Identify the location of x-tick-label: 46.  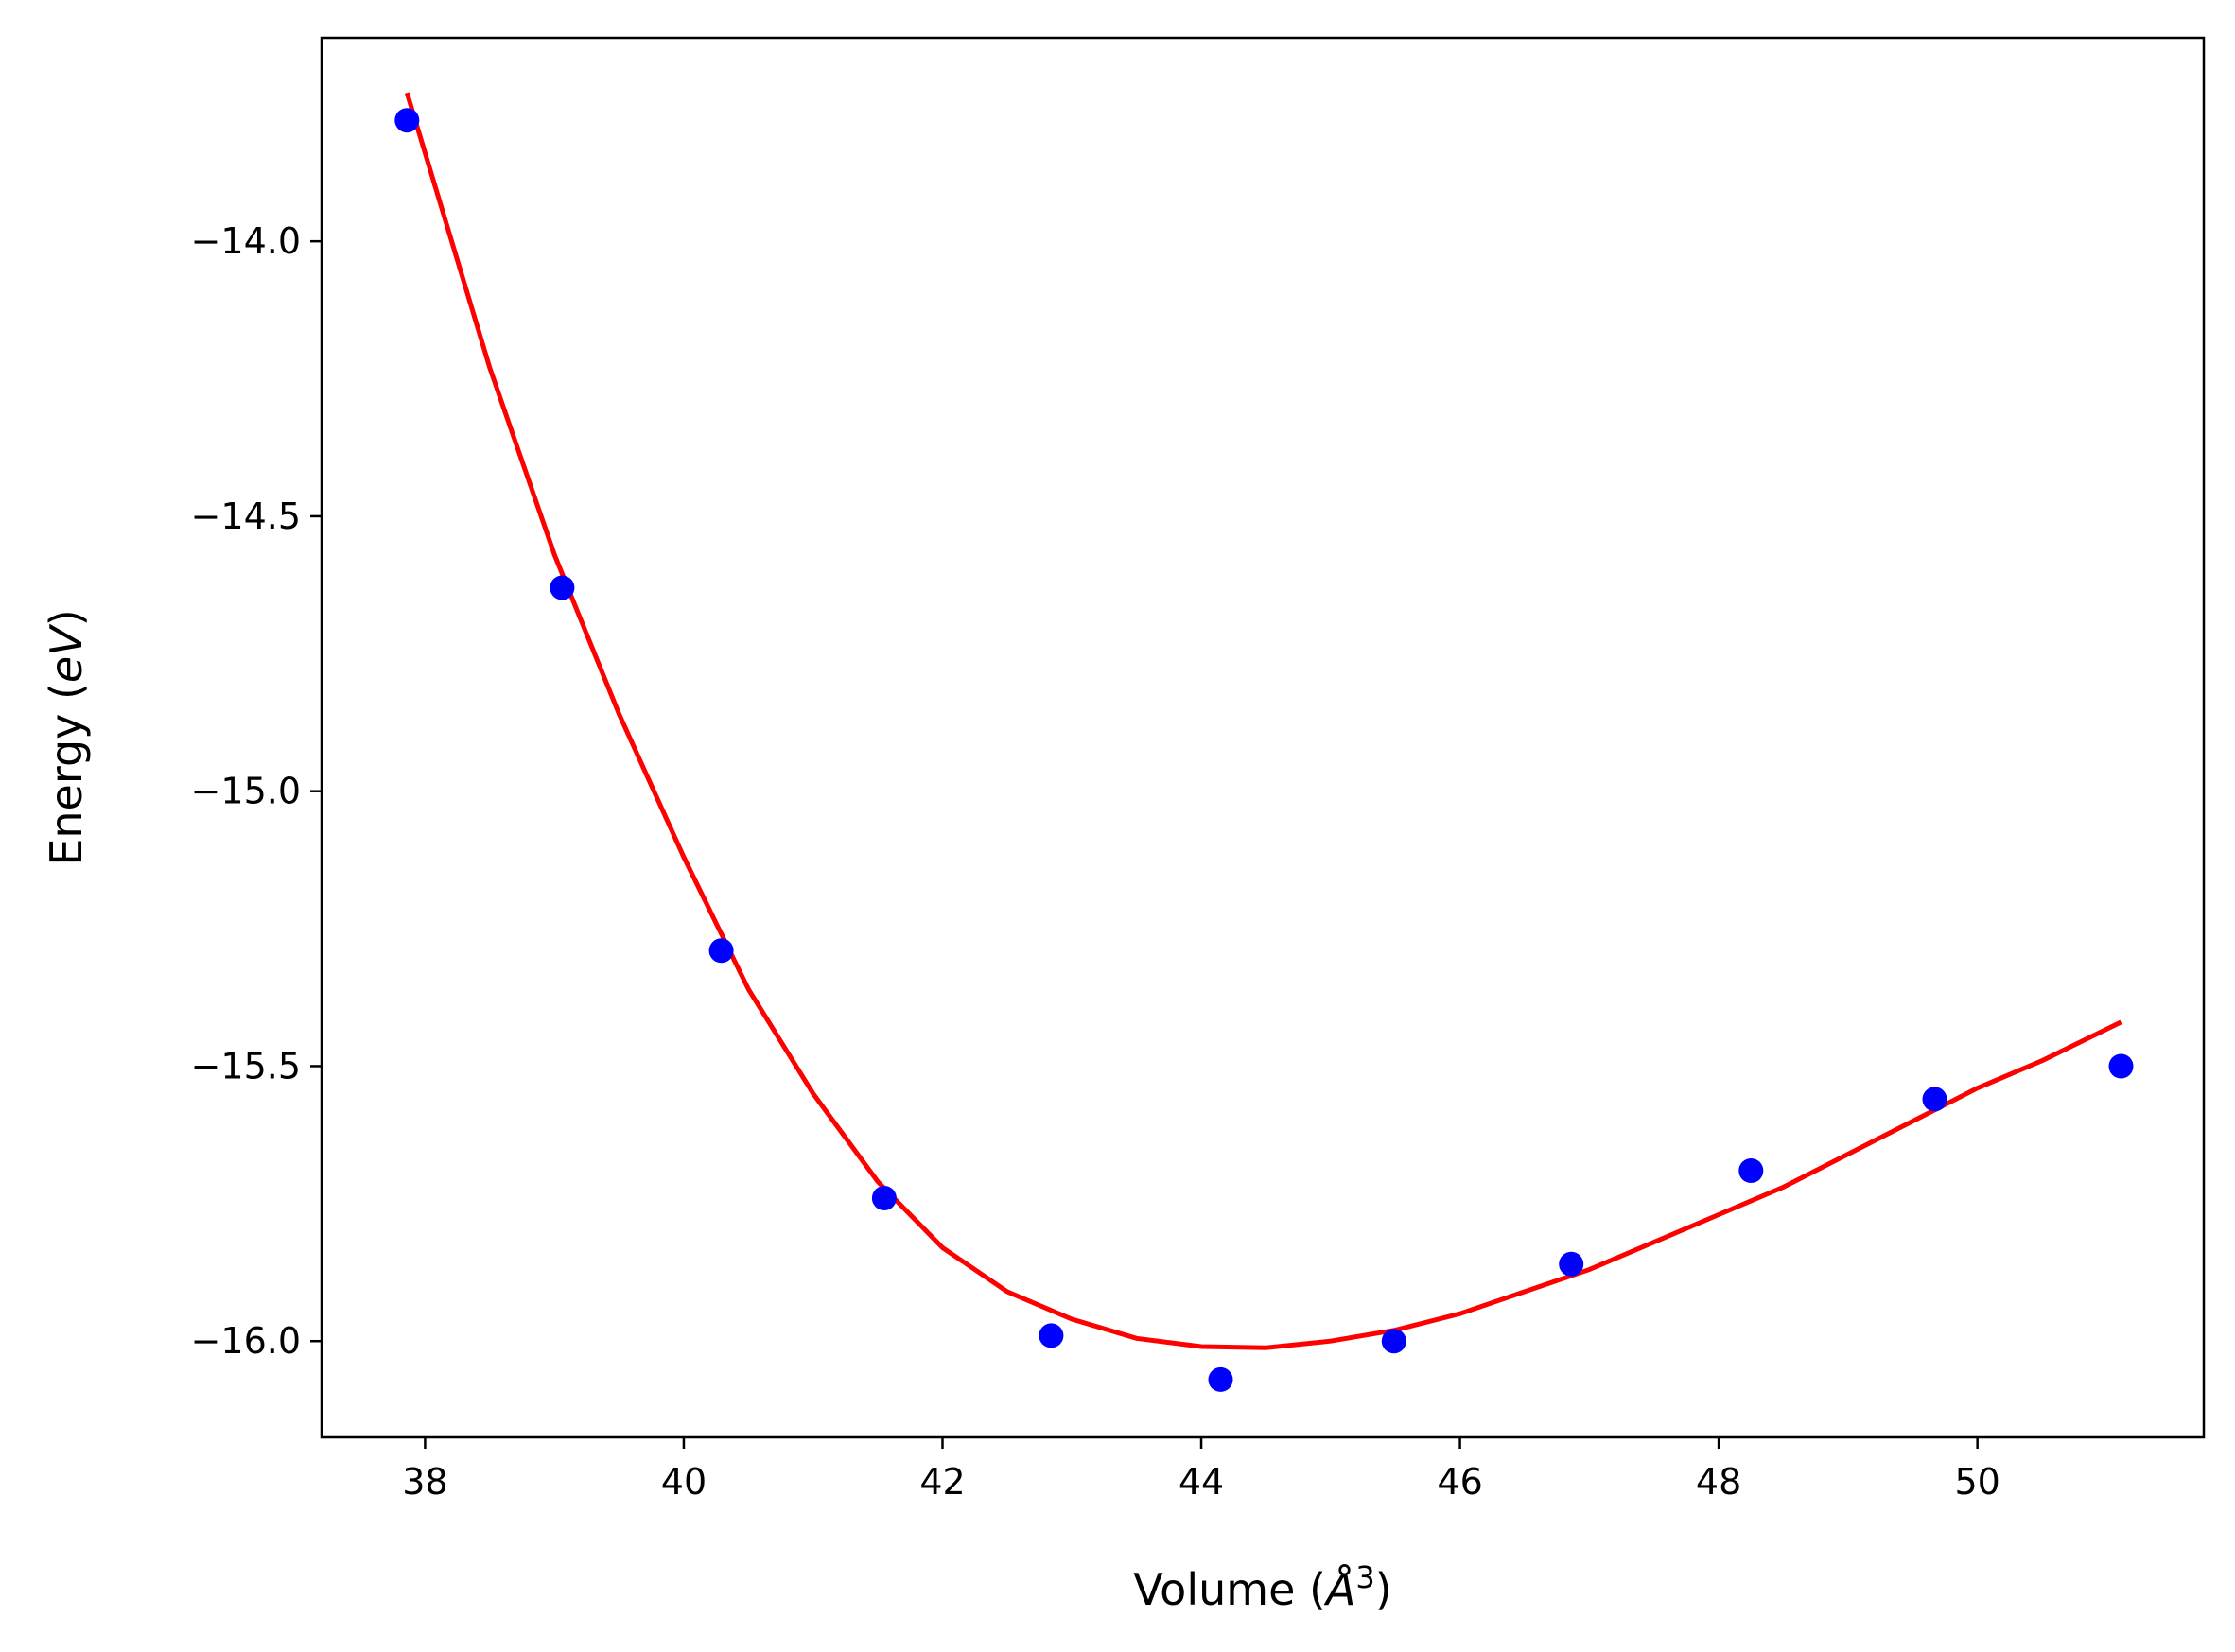
(1459, 1482).